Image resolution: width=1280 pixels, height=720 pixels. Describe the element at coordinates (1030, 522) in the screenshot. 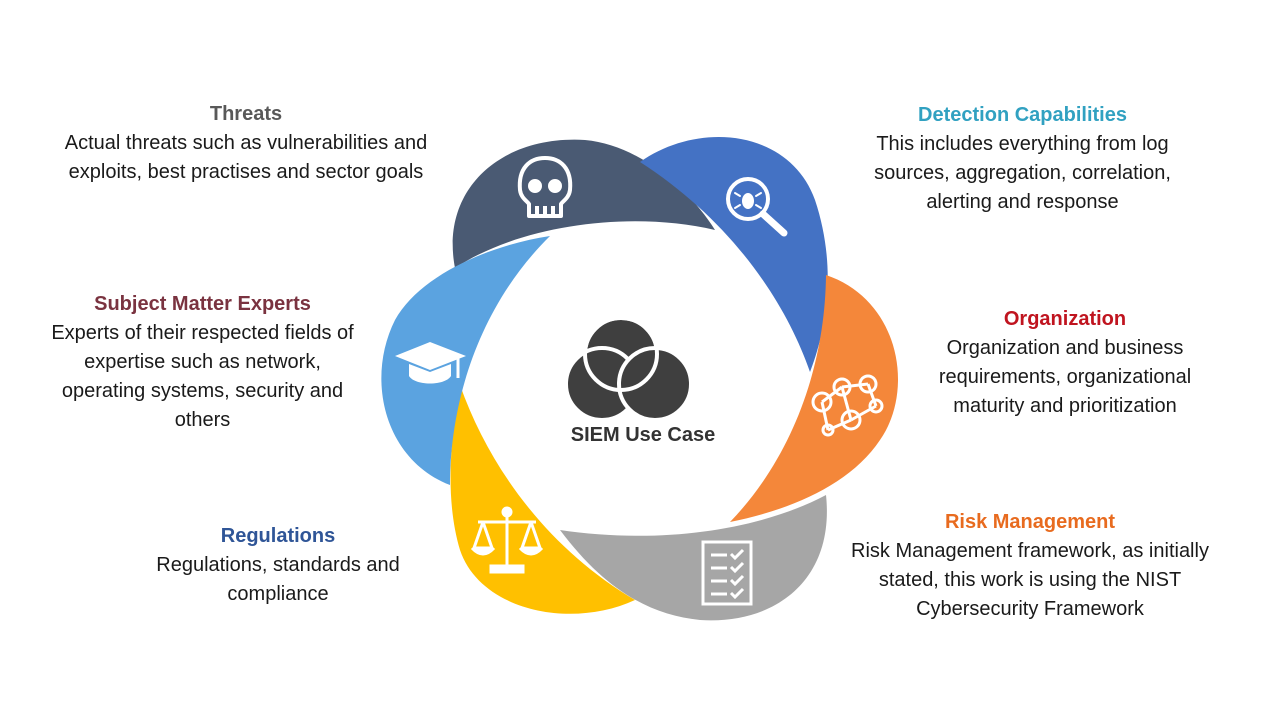

I see `risk-title: Risk Management` at that location.